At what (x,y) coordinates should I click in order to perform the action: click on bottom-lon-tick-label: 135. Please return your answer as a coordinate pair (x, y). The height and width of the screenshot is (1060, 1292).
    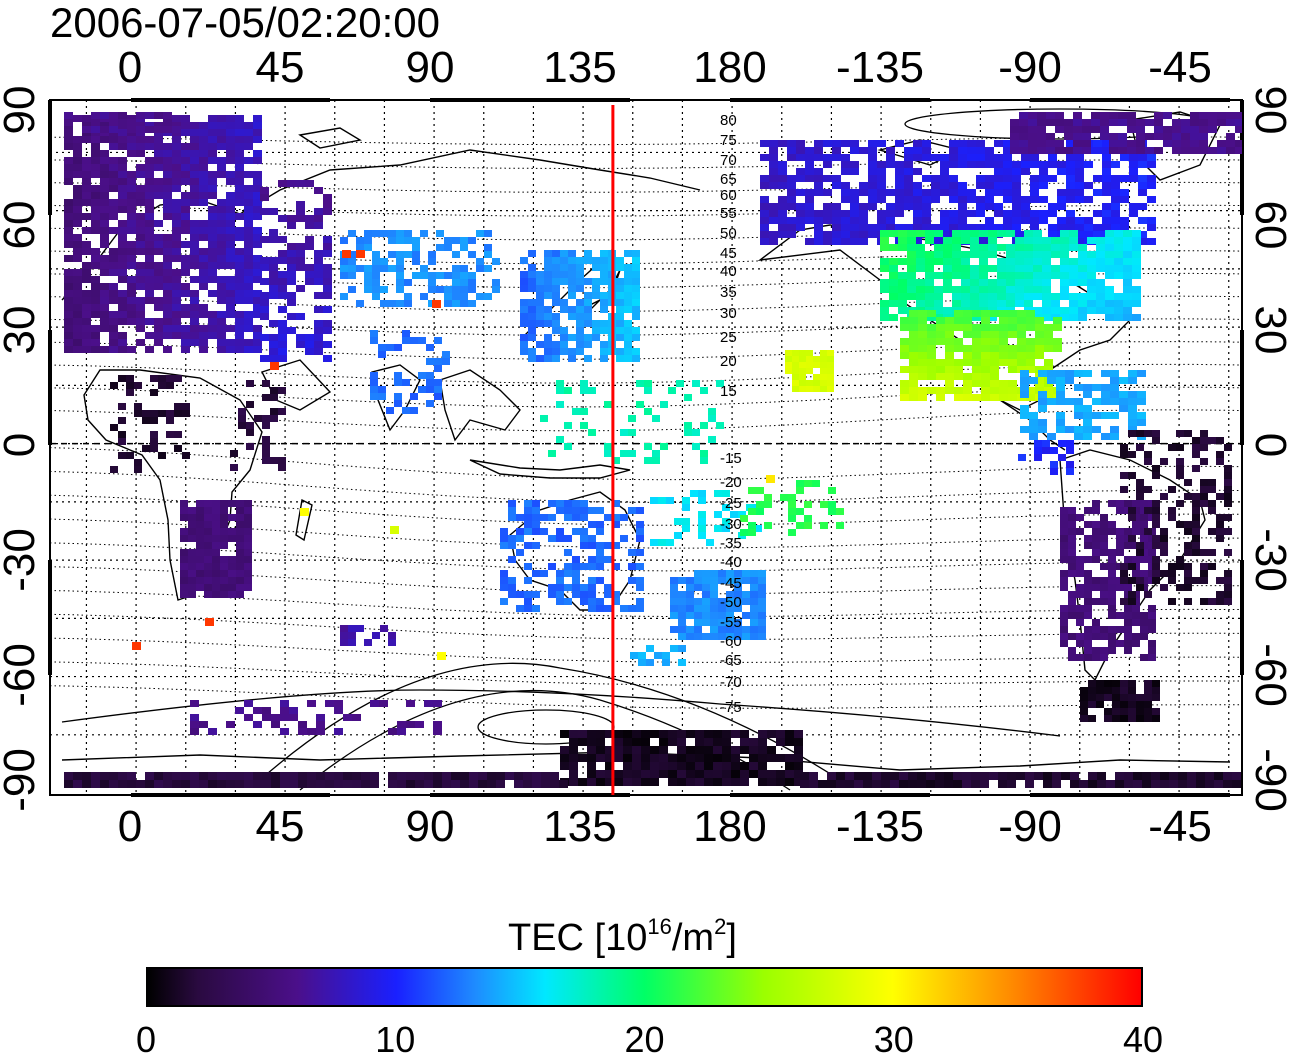
    Looking at the image, I should click on (580, 826).